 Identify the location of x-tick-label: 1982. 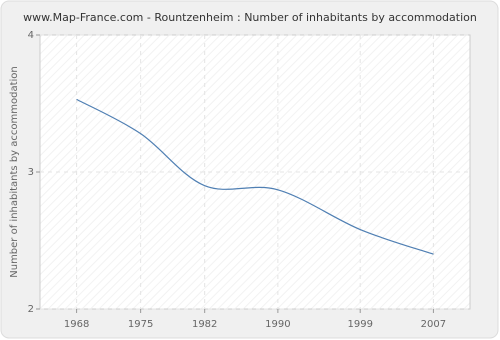
(204, 324).